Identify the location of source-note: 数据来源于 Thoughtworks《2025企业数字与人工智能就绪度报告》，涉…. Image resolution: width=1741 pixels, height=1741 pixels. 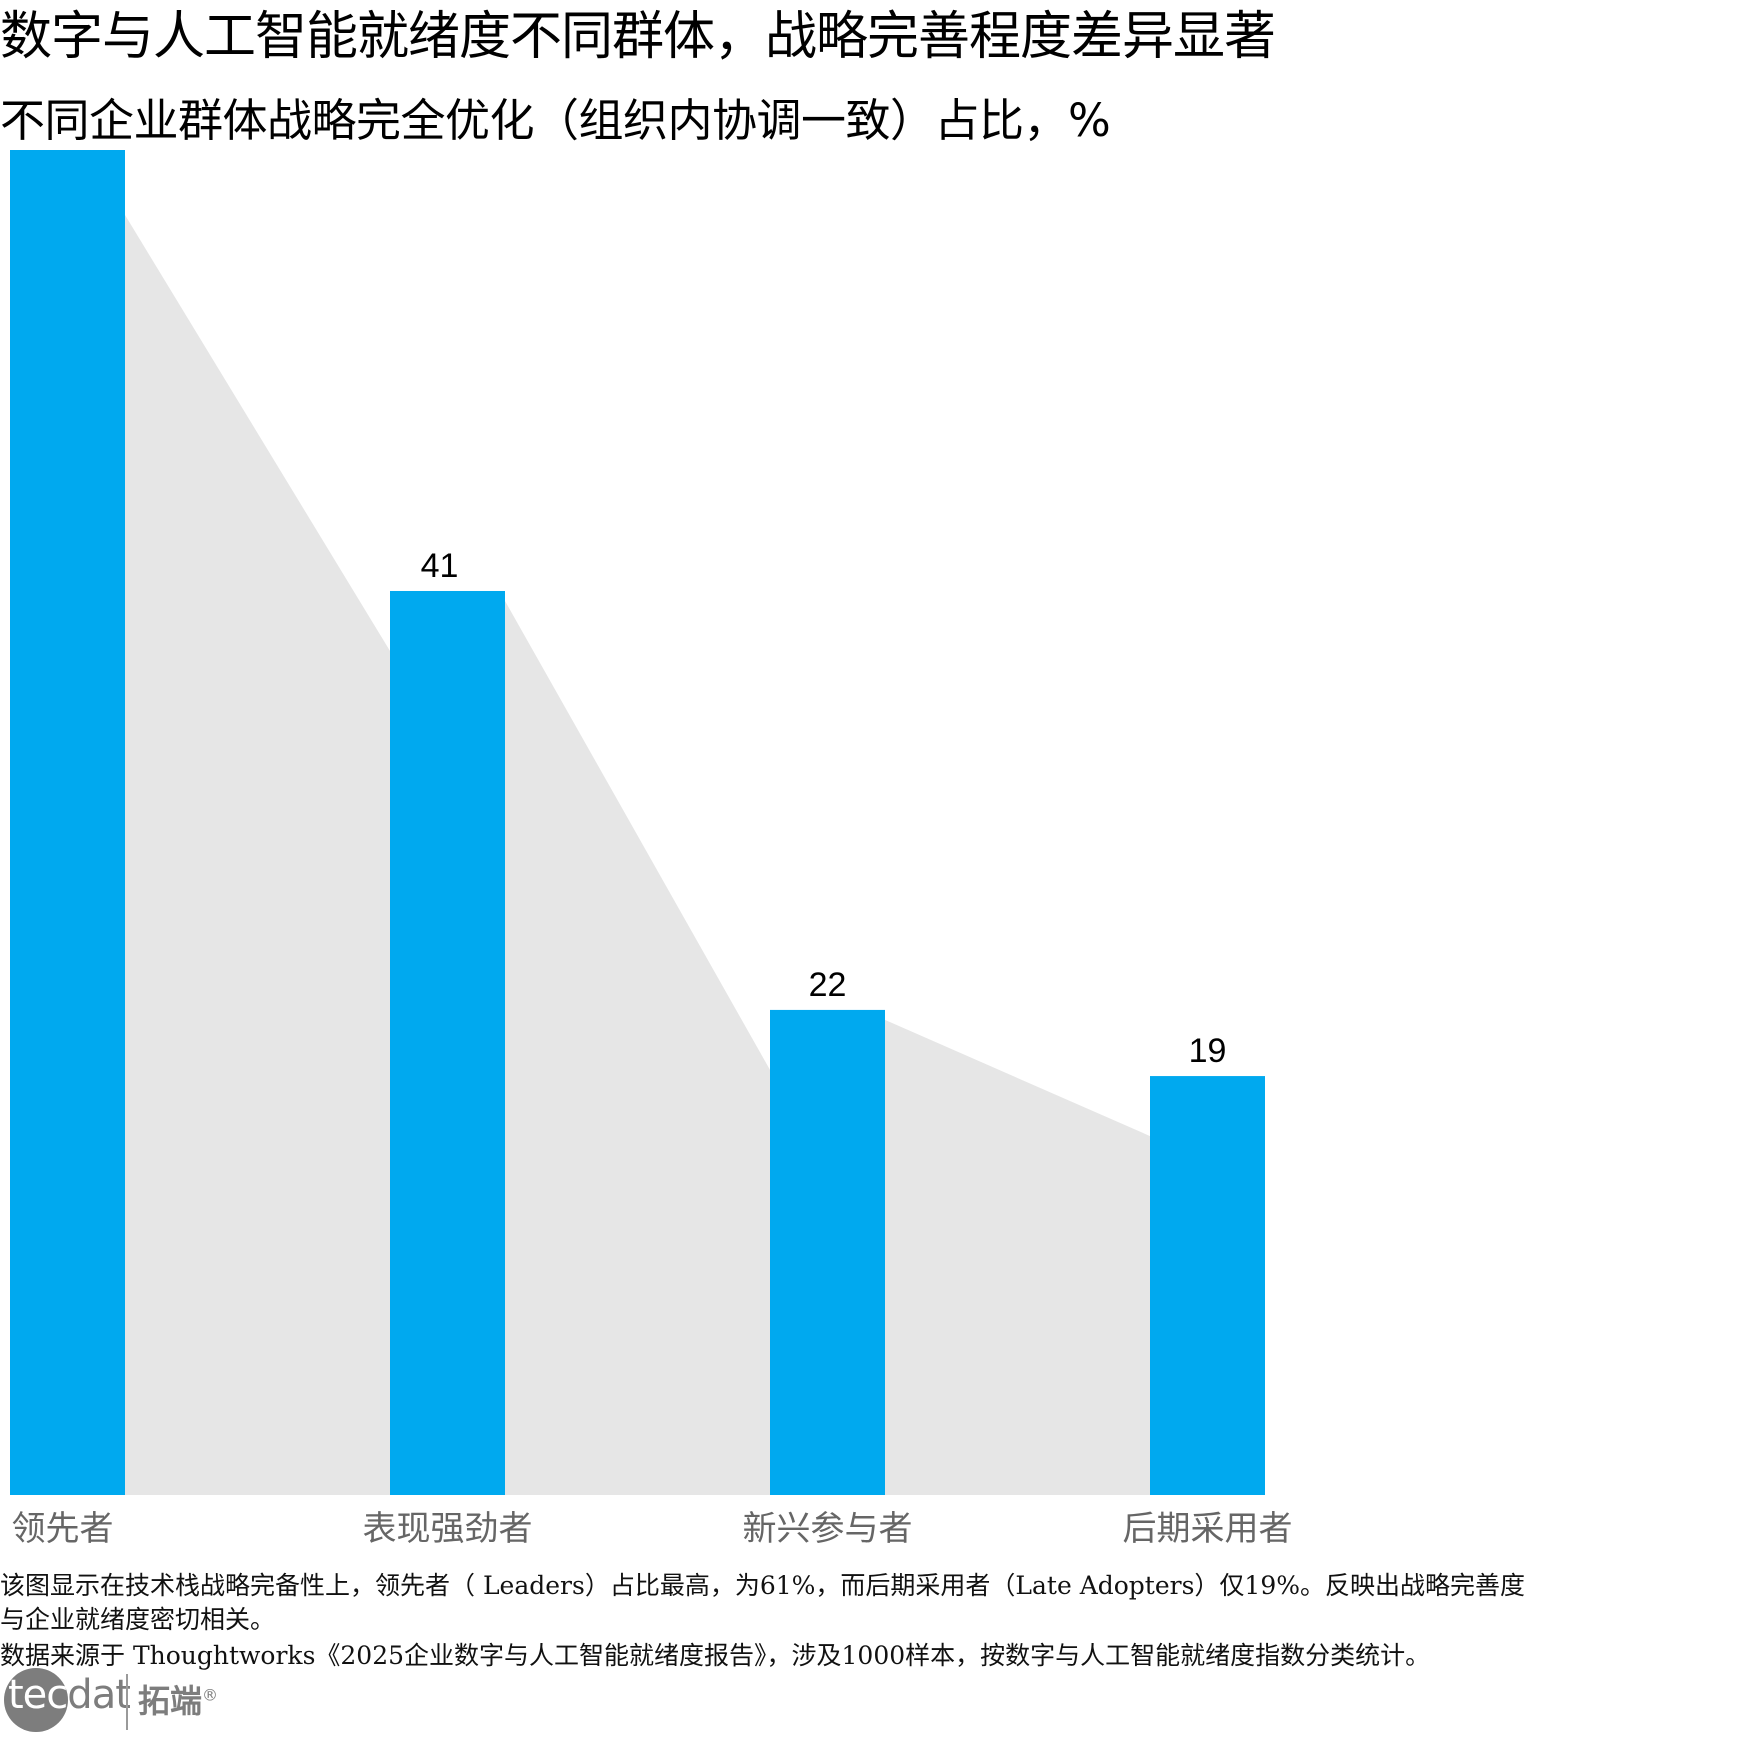
(715, 1655).